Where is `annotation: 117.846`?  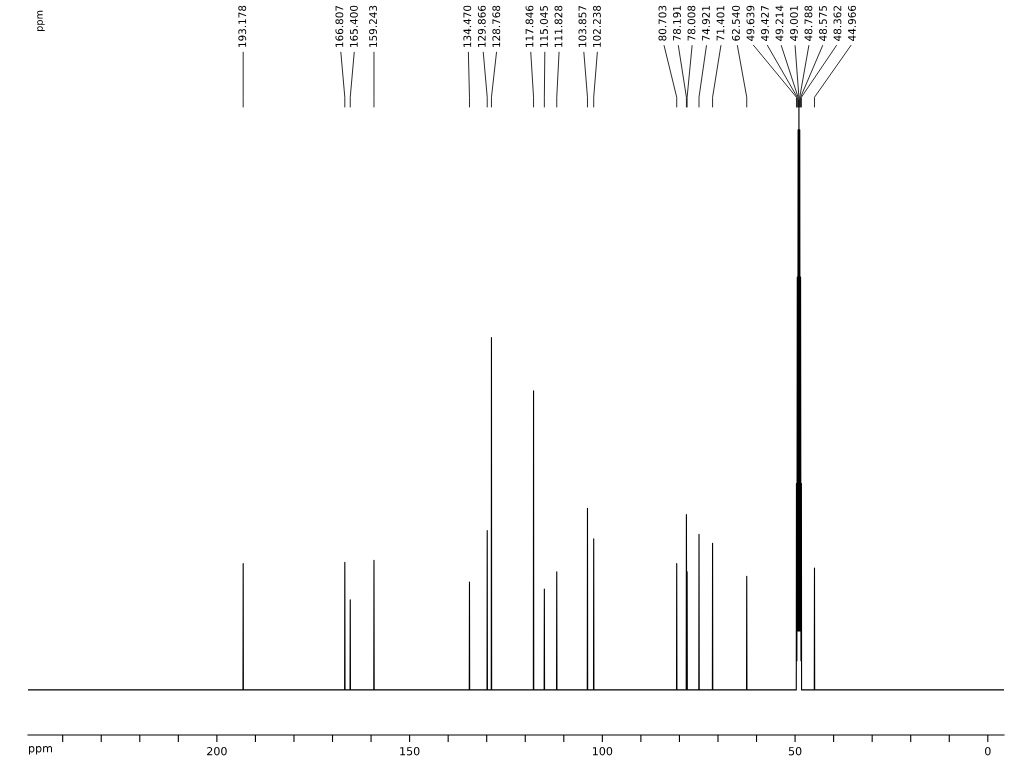 annotation: 117.846 is located at coordinates (529, 26).